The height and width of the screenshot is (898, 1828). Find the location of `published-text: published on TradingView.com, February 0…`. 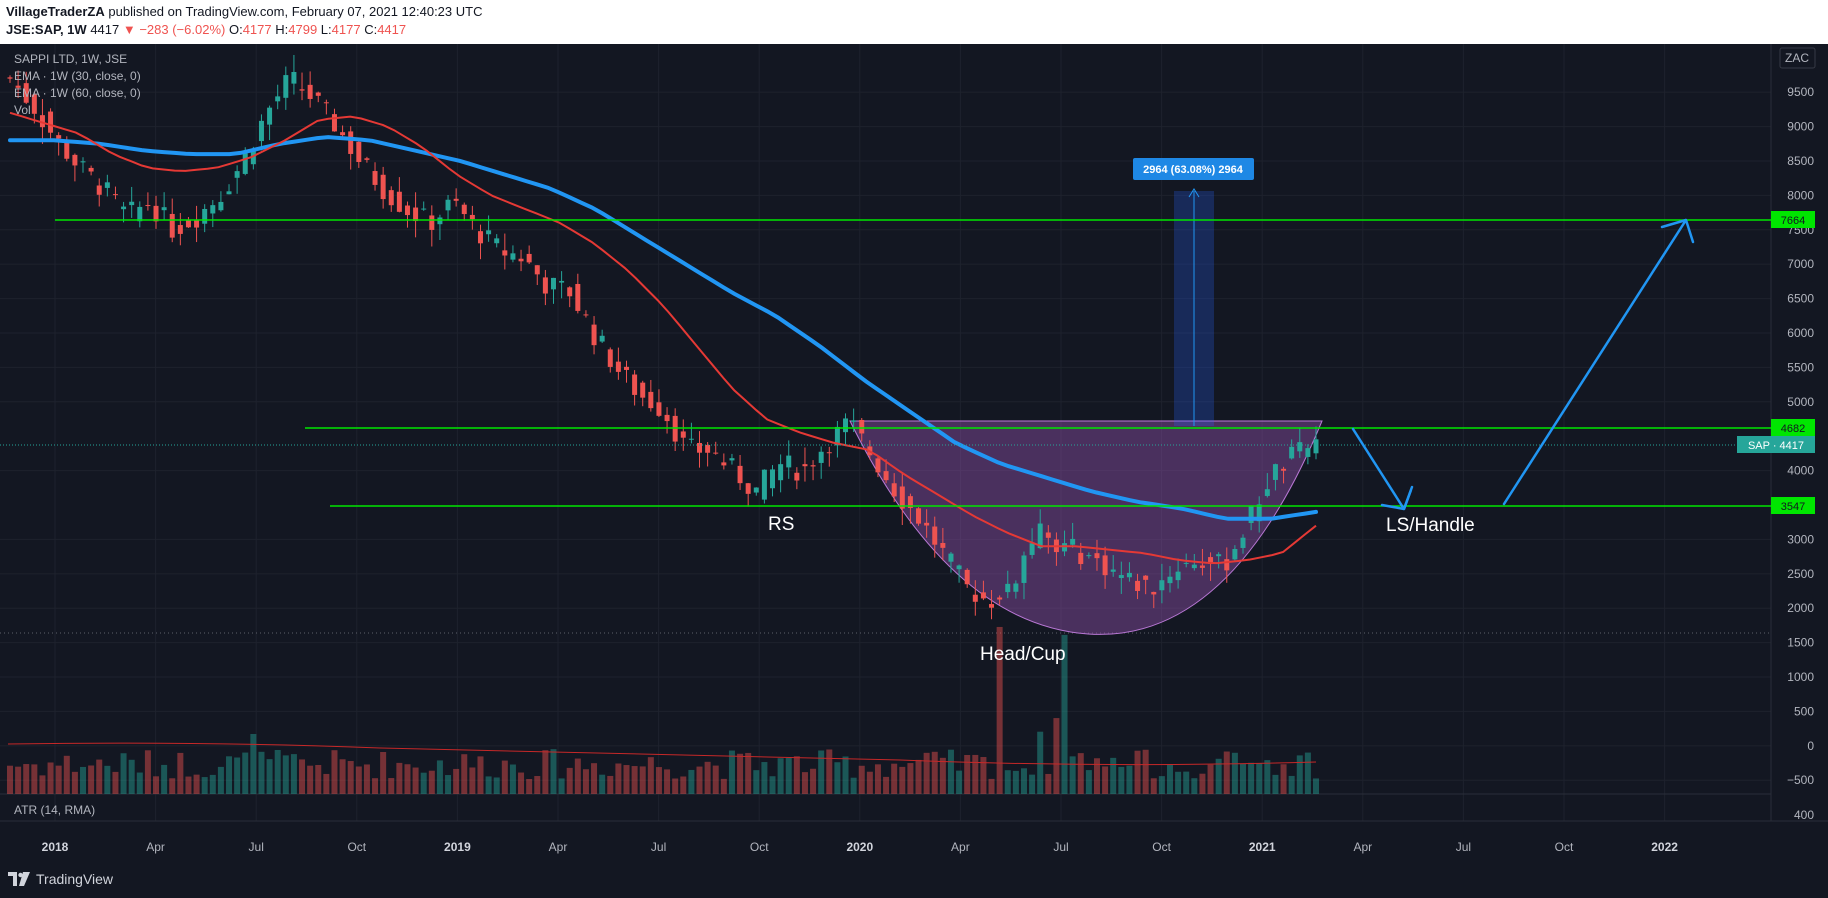

published-text: published on TradingView.com, February 0… is located at coordinates (295, 11).